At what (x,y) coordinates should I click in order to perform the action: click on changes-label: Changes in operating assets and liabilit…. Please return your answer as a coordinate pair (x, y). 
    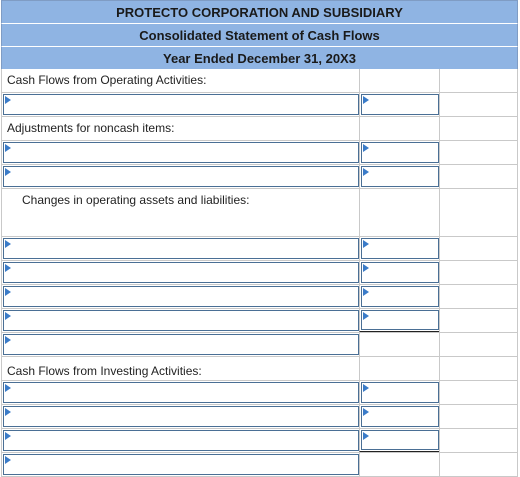
    Looking at the image, I should click on (136, 200).